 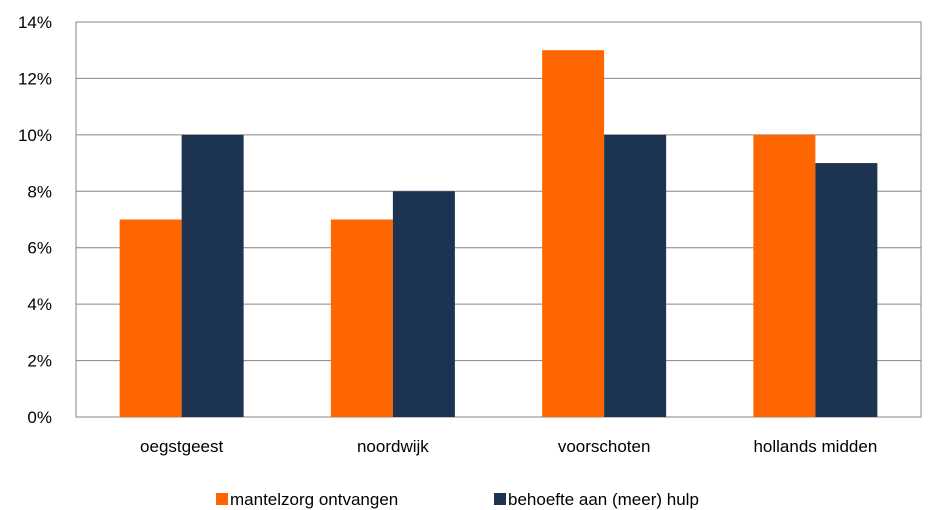 What do you see at coordinates (39, 361) in the screenshot?
I see `y-tick-label: 2%` at bounding box center [39, 361].